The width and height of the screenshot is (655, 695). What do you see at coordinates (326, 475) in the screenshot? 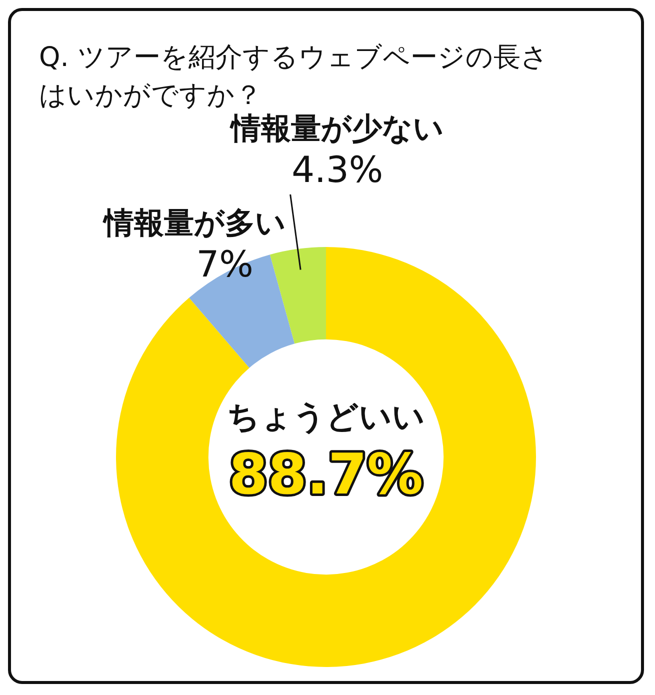
I see `data-label: 88.7%` at bounding box center [326, 475].